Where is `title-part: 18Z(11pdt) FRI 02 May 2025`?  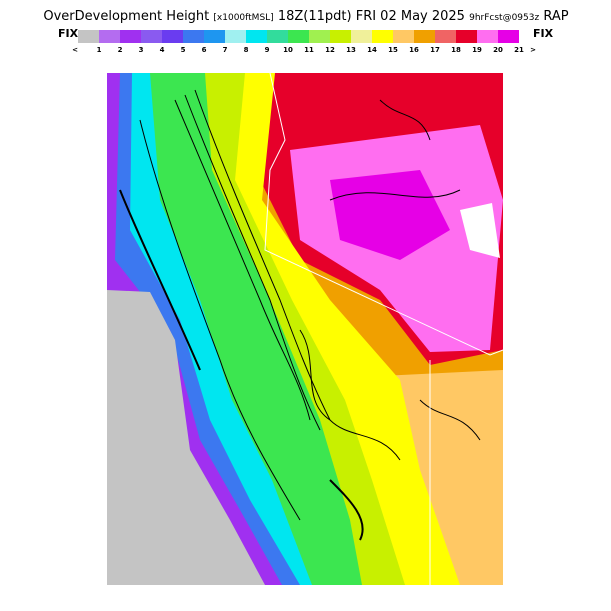
title-part: 18Z(11pdt) FRI 02 May 2025 is located at coordinates (371, 16).